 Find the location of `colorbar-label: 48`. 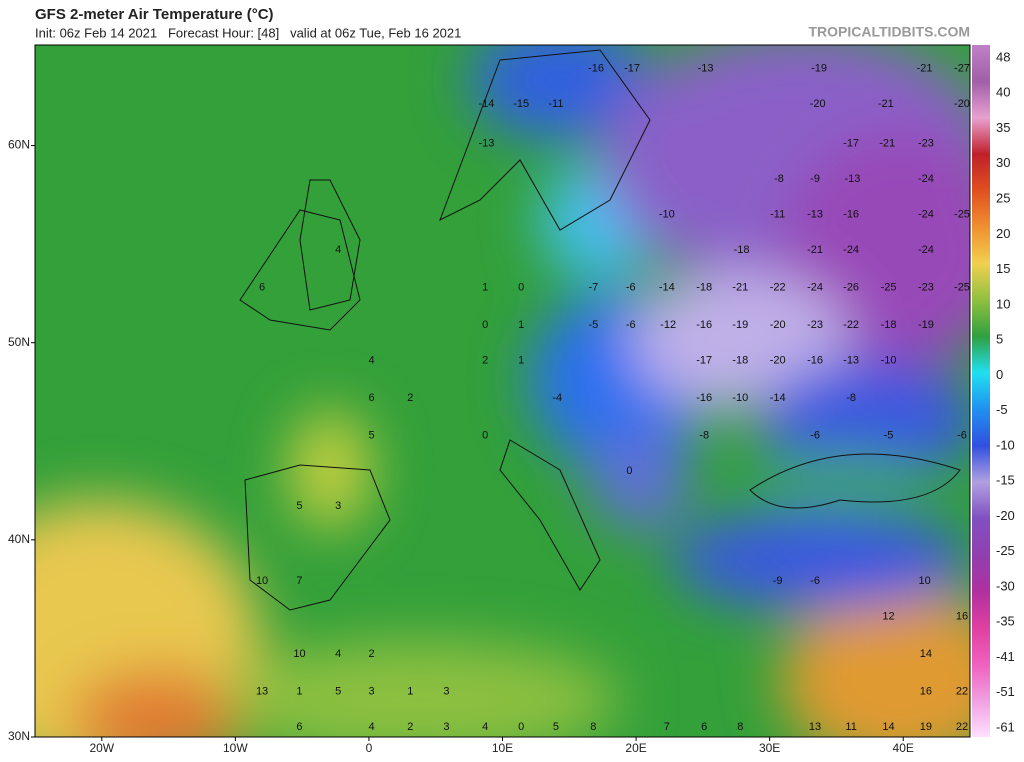

colorbar-label: 48 is located at coordinates (1003, 56).